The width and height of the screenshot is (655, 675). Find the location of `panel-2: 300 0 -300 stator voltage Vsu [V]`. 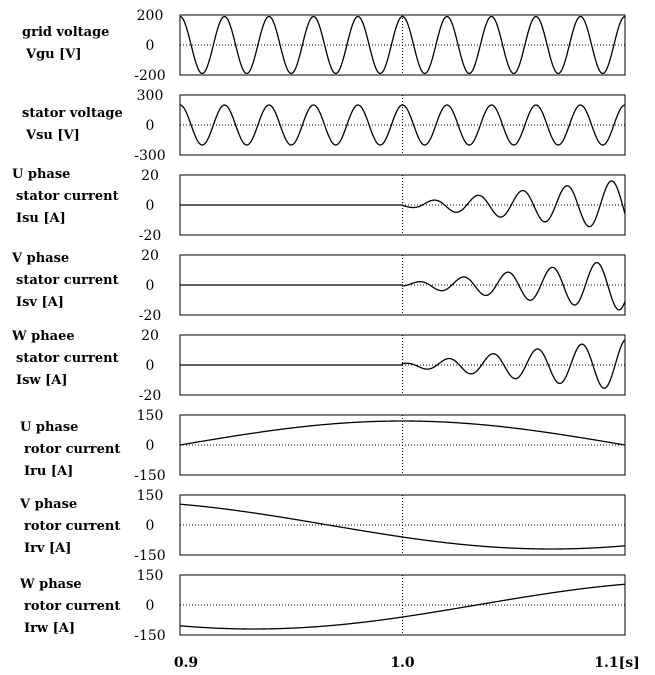

panel-2: 300 0 -300 stator voltage Vsu [V] is located at coordinates (324, 126).